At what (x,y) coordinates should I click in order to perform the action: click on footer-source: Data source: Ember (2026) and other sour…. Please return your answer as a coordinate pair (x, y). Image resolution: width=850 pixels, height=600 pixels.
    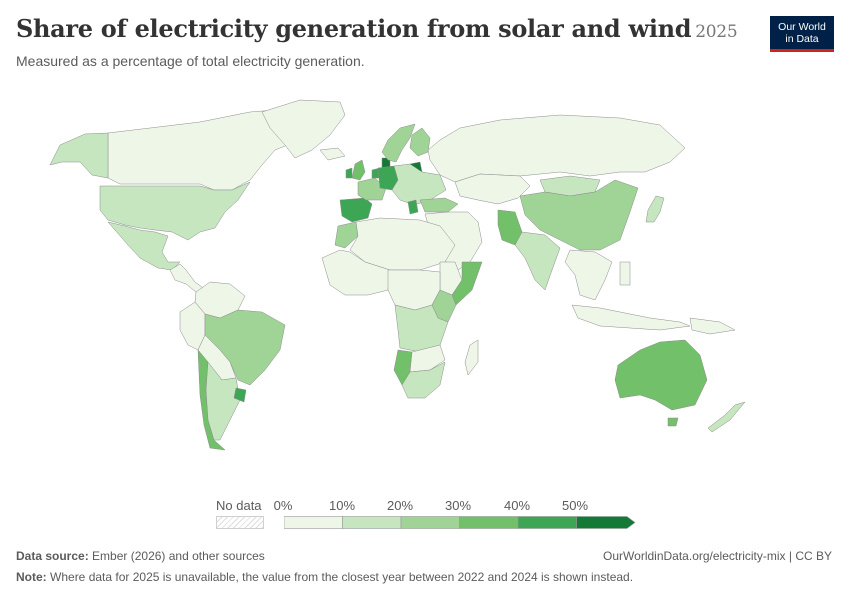
    Looking at the image, I should click on (140, 556).